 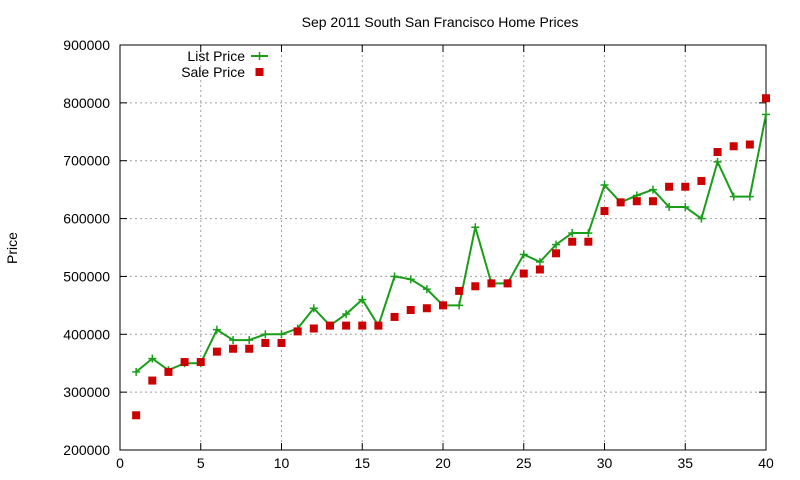 What do you see at coordinates (216, 56) in the screenshot?
I see `legend-label-0: List Price` at bounding box center [216, 56].